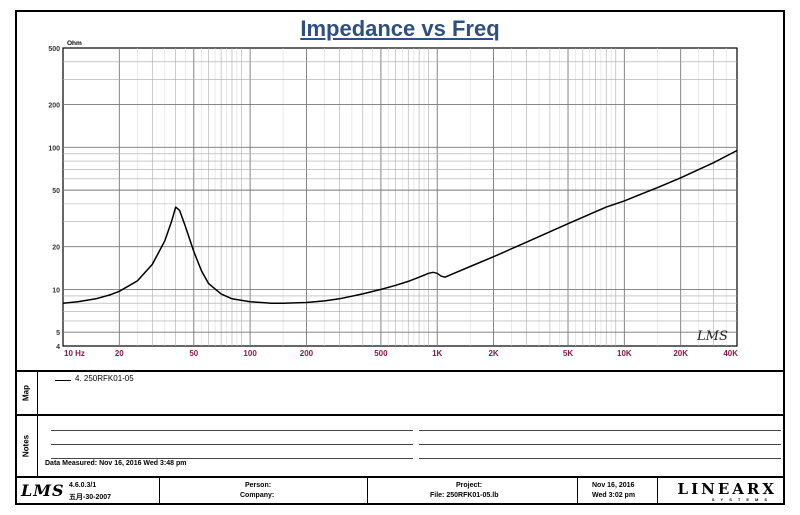 The image size is (800, 515). What do you see at coordinates (250, 353) in the screenshot?
I see `x-tick-label: 100` at bounding box center [250, 353].